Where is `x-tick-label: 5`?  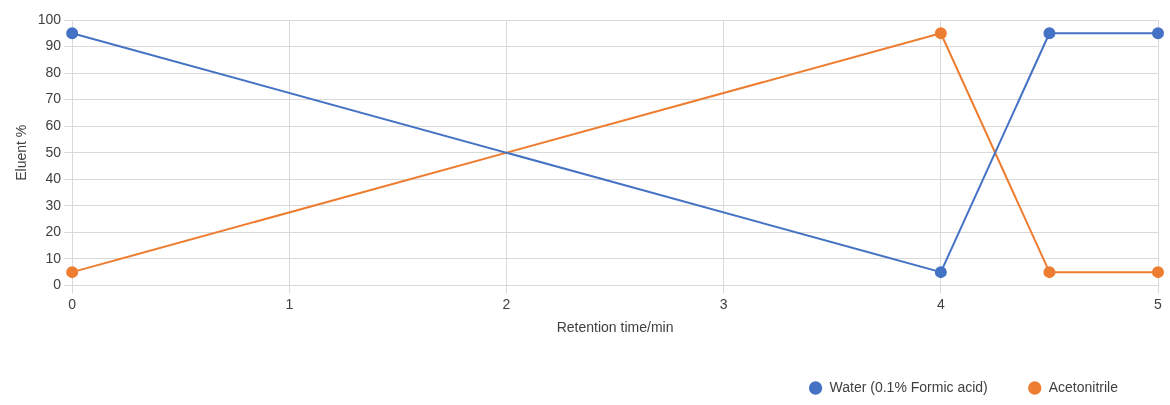 x-tick-label: 5 is located at coordinates (1158, 303).